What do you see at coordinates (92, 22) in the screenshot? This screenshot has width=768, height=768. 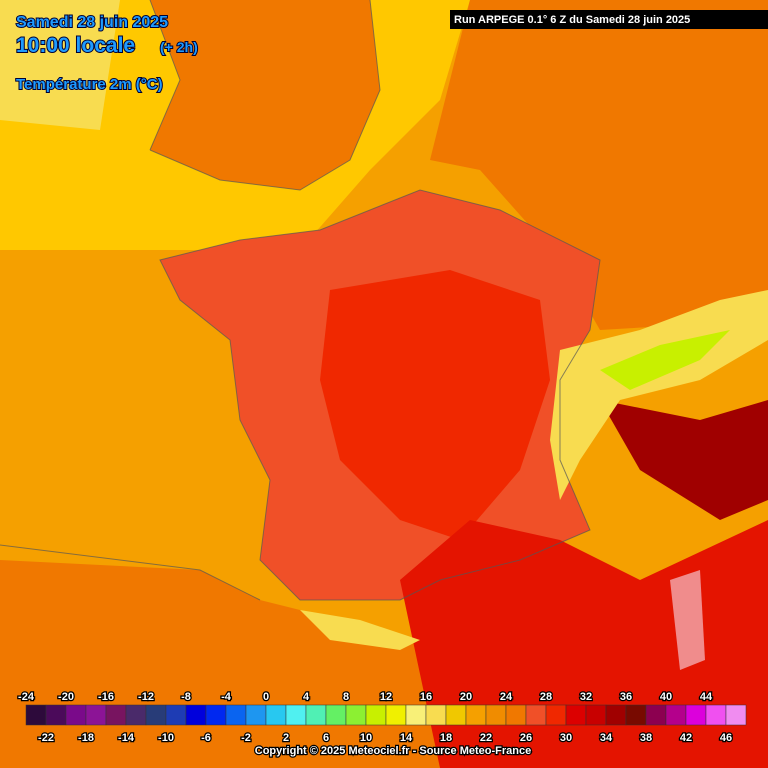 I see `date: Samedi 28 juin 2025` at bounding box center [92, 22].